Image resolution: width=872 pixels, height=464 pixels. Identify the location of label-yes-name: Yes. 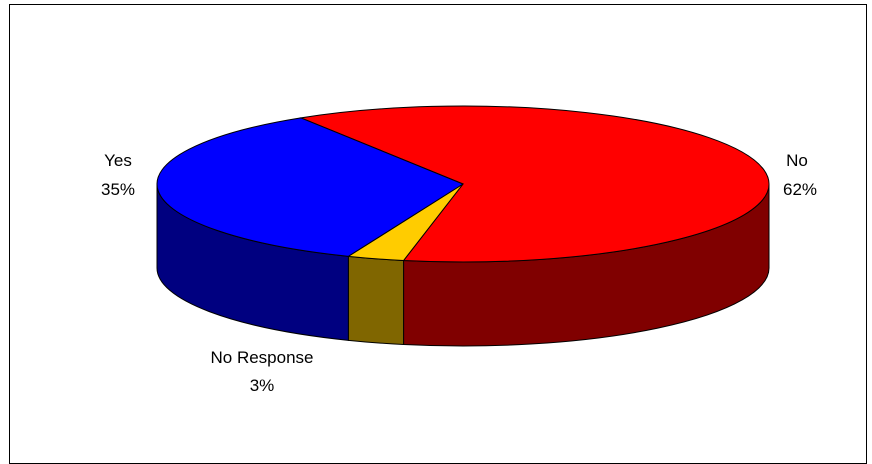
(118, 160).